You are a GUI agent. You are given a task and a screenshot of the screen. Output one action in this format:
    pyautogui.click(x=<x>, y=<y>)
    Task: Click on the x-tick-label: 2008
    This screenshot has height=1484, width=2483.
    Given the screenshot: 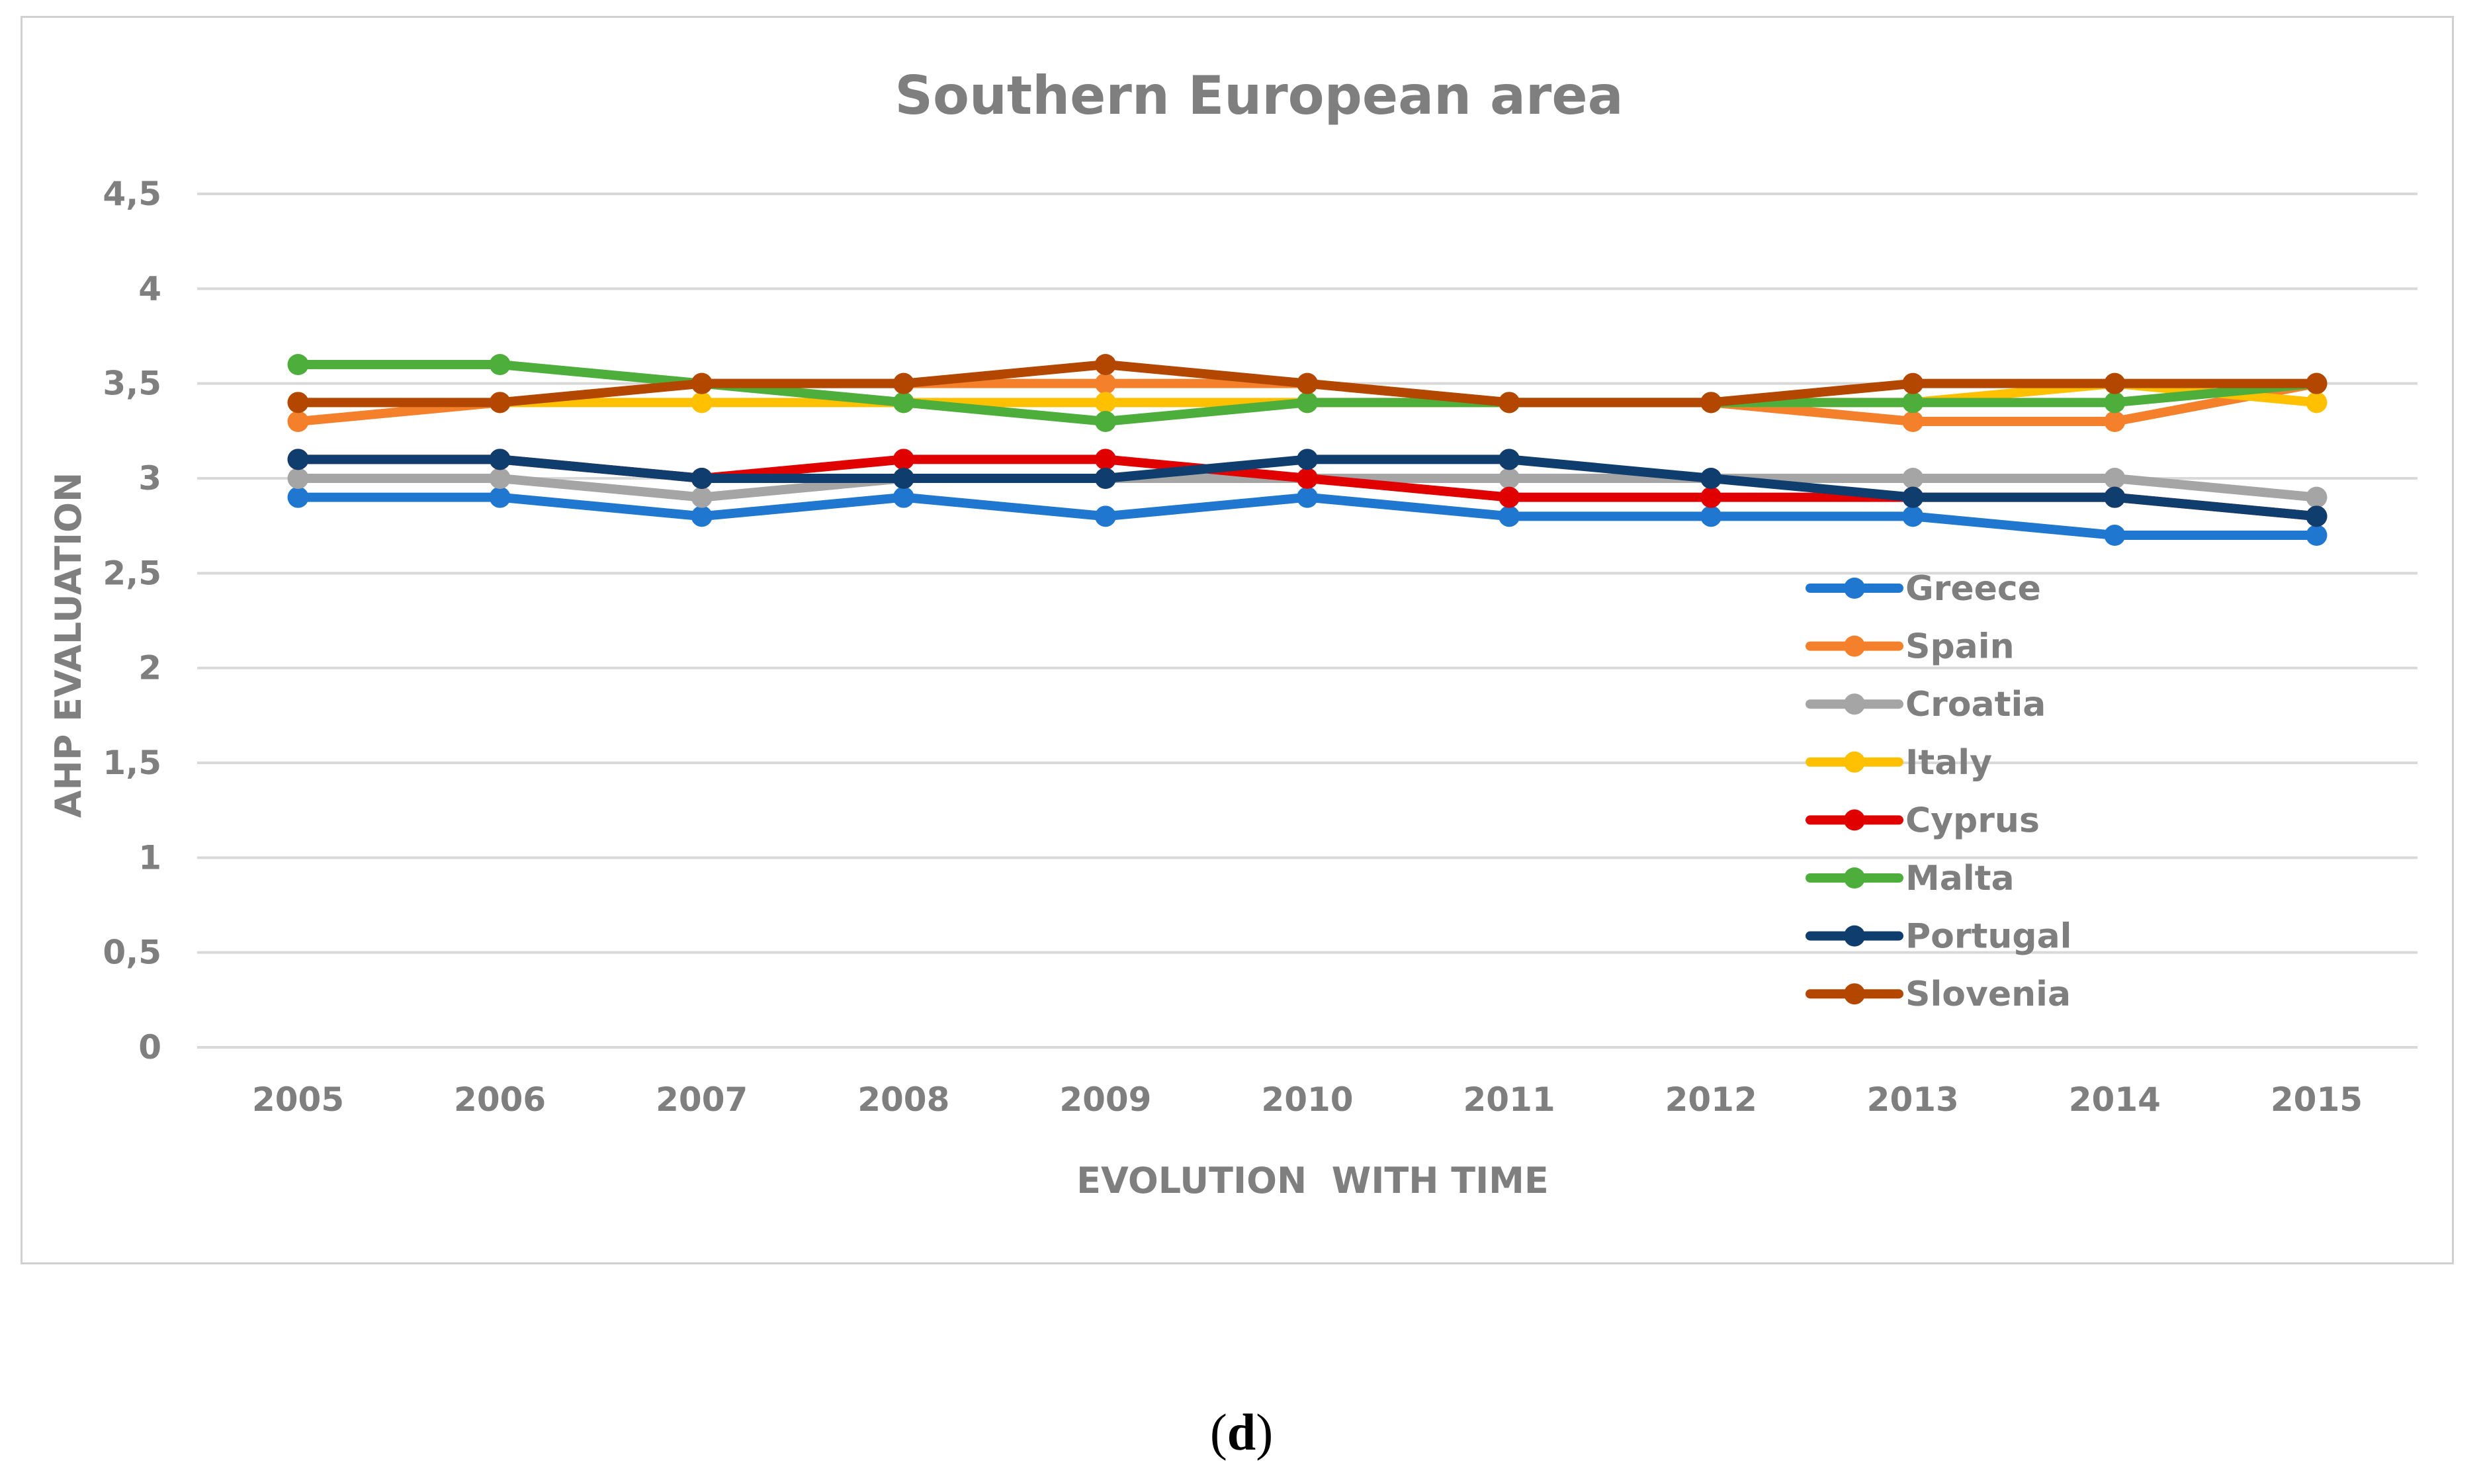 What is the action you would take?
    pyautogui.click(x=903, y=1099)
    